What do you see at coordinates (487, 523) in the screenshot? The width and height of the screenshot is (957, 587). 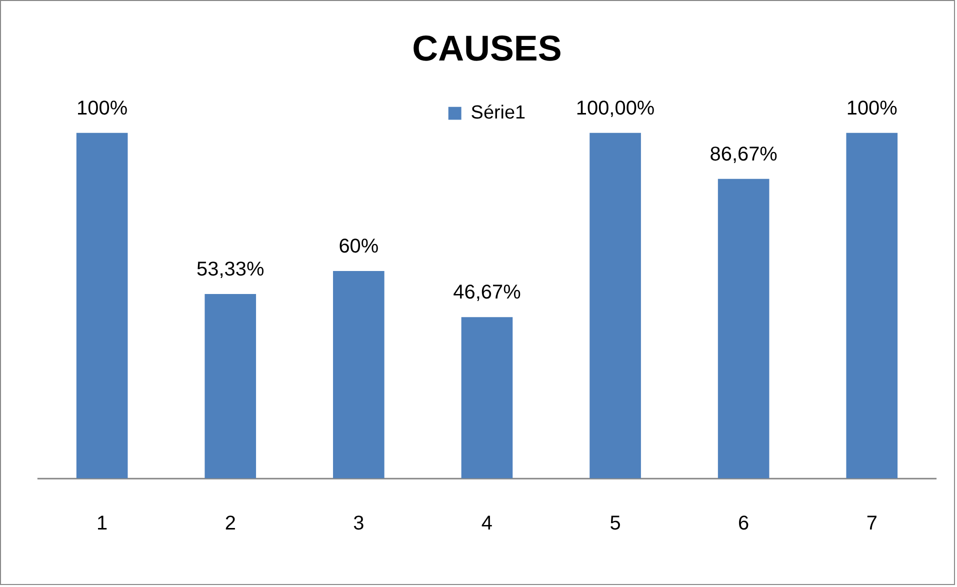 I see `x-tick-label: 4` at bounding box center [487, 523].